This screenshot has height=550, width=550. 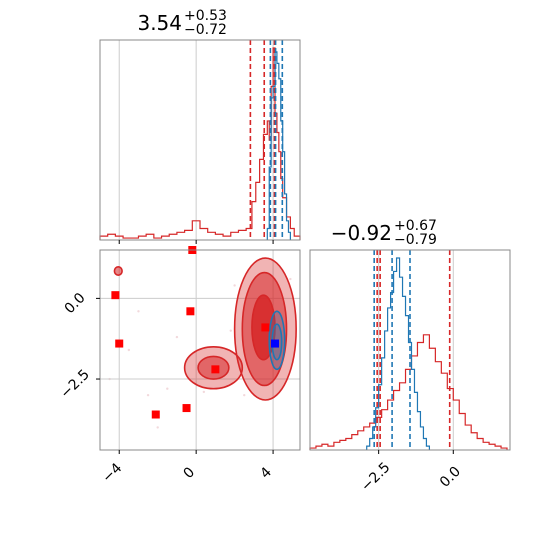 What do you see at coordinates (275, 343) in the screenshot?
I see `marker-blue-square` at bounding box center [275, 343].